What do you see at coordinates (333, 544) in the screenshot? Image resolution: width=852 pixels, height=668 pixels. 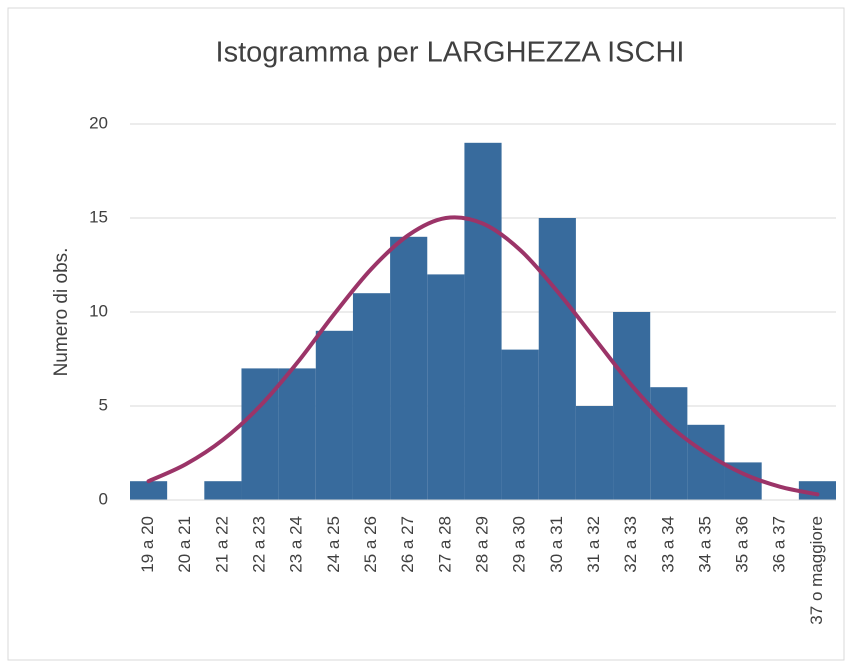 I see `x-tick-label: 24 a 25` at bounding box center [333, 544].